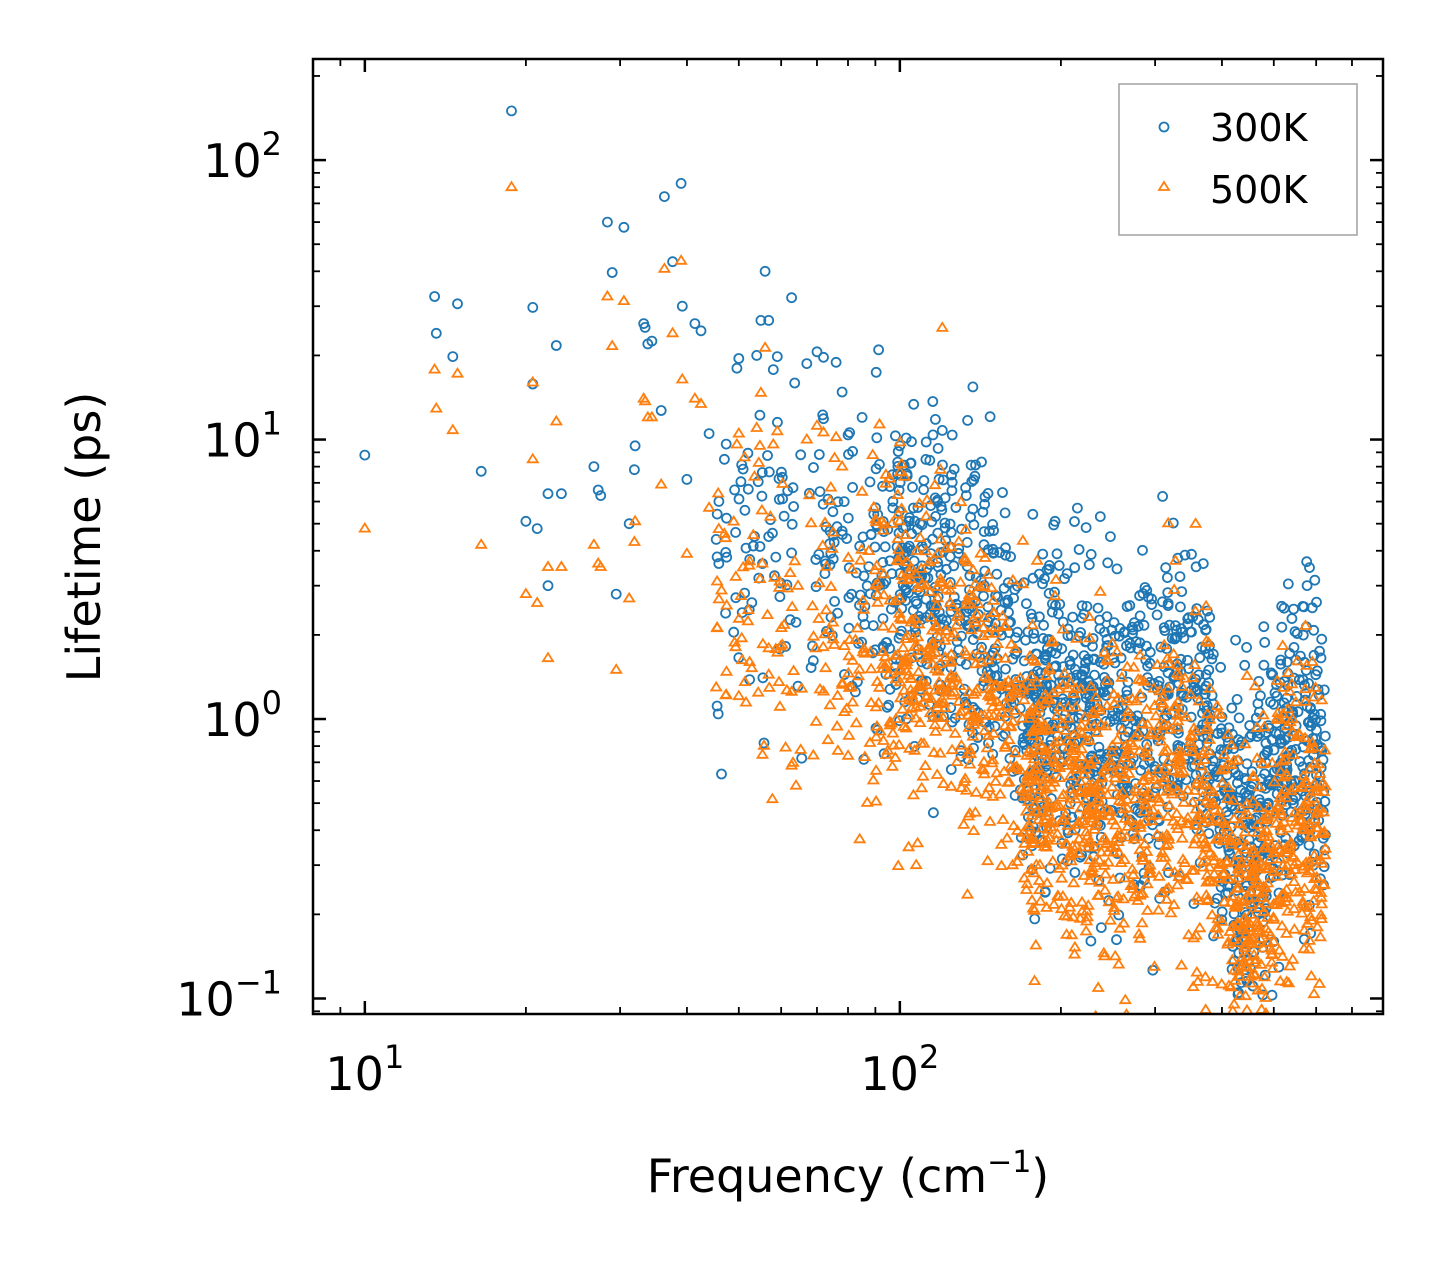 The height and width of the screenshot is (1265, 1442). Describe the element at coordinates (1259, 128) in the screenshot. I see `legend-label-300k: 300K` at that location.